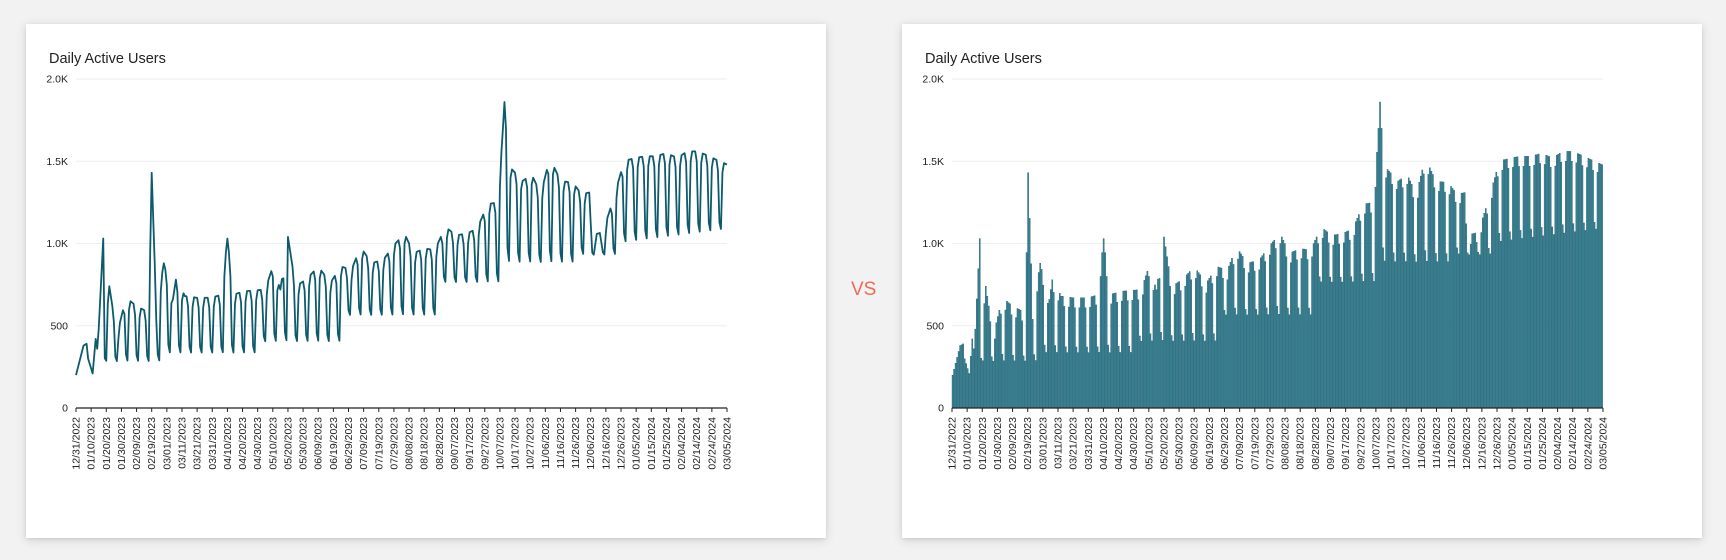 This screenshot has height=560, width=1726. What do you see at coordinates (531, 443) in the screenshot?
I see `x-tick-label: 10/27/2023` at bounding box center [531, 443].